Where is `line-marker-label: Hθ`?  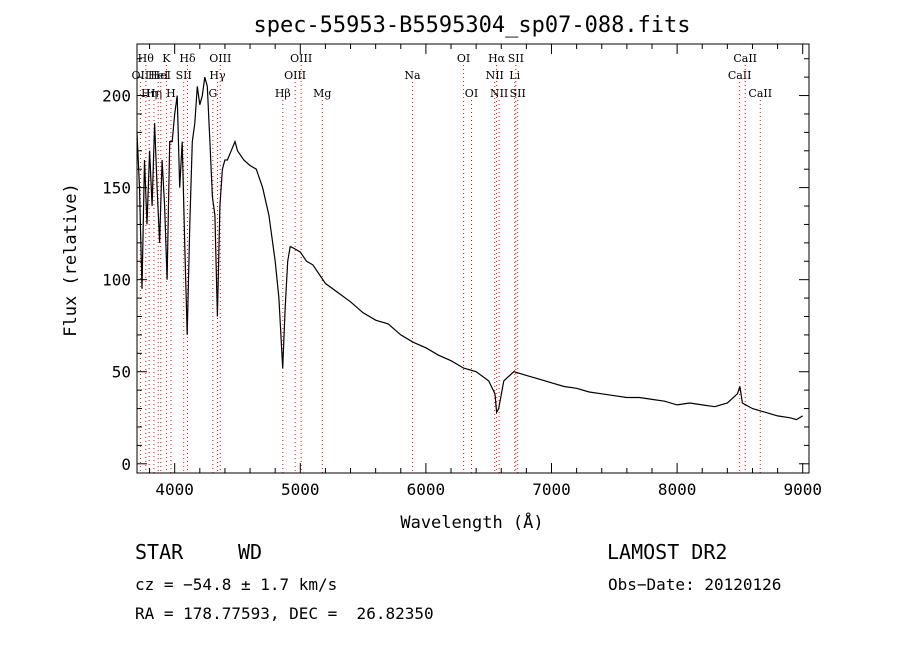
line-marker-label: Hθ is located at coordinates (146, 58).